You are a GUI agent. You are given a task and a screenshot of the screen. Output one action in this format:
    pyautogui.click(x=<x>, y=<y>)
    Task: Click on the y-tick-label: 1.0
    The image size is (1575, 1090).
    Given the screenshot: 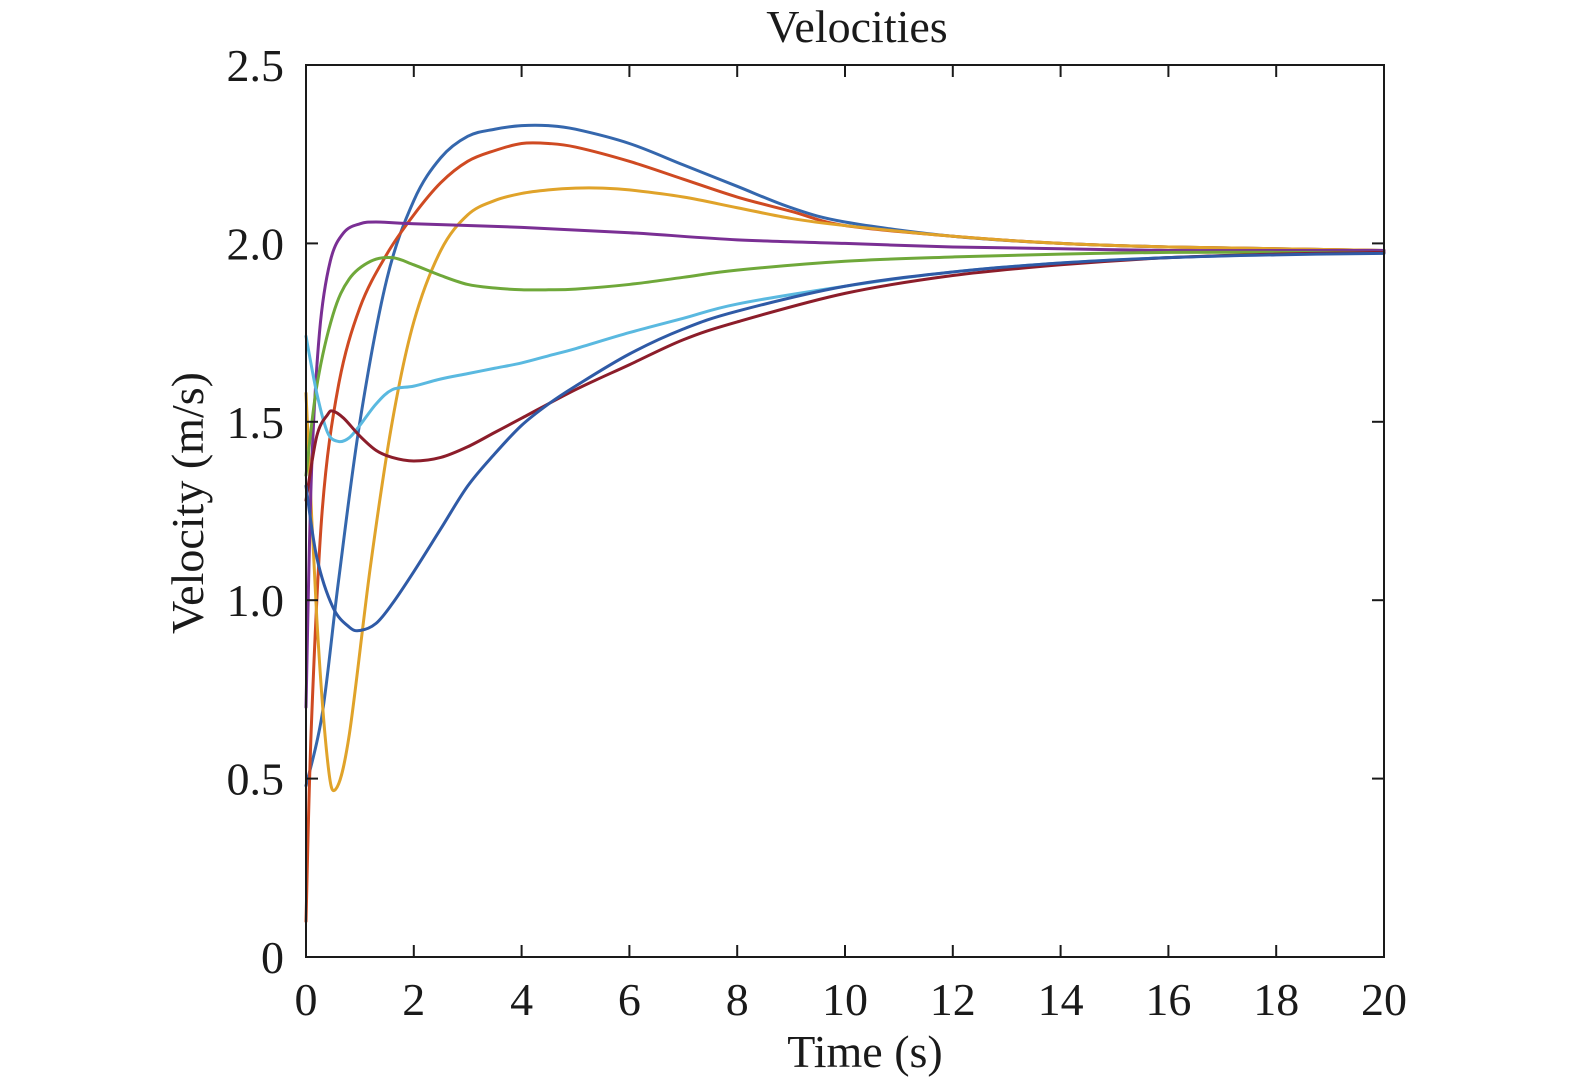 What is the action you would take?
    pyautogui.click(x=256, y=600)
    